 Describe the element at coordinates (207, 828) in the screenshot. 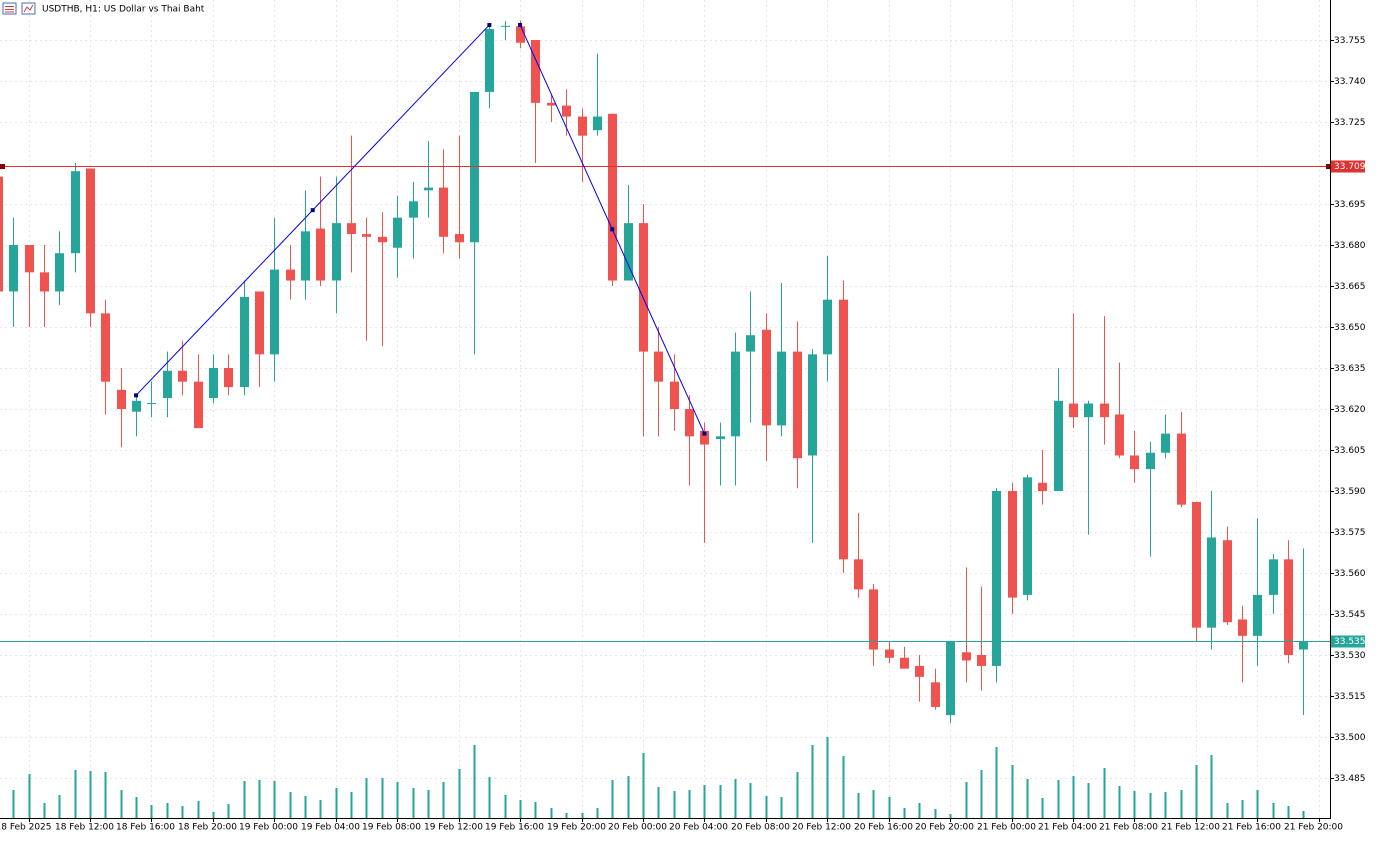

I see `x-tick-label: 18 Feb 20:00` at that location.